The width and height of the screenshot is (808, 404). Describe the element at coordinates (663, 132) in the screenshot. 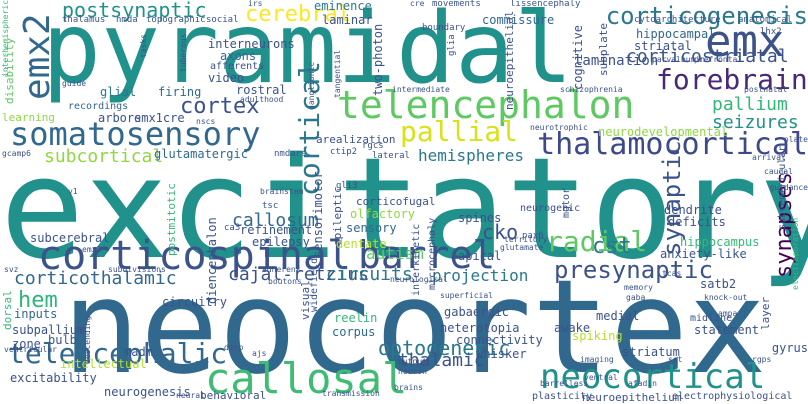

I see `word: neurodevelopmental` at that location.